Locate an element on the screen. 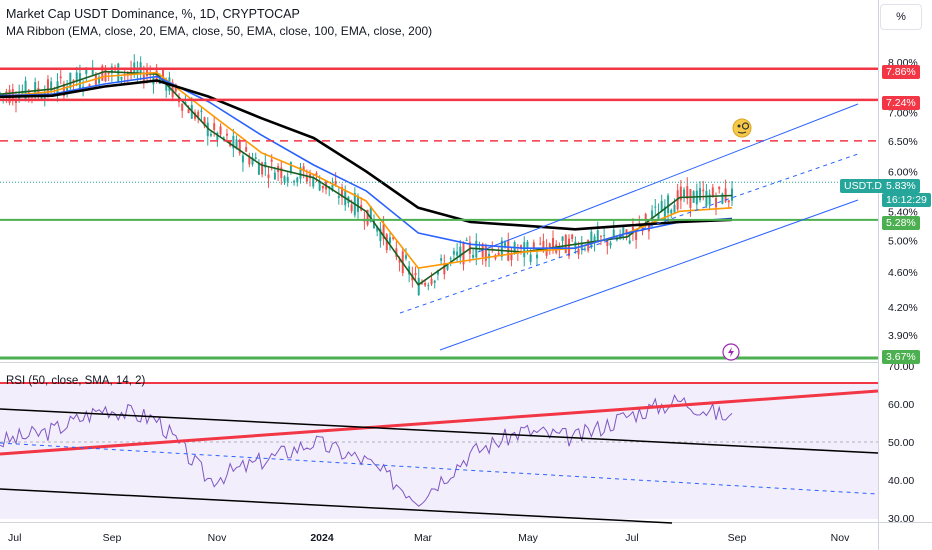 The width and height of the screenshot is (932, 550). rsi-tick-label: 40.00 is located at coordinates (901, 481).